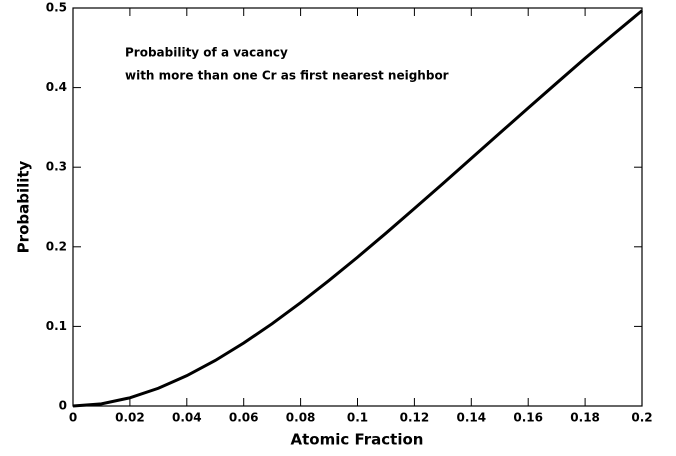 The image size is (676, 456). I want to click on x-tick-label: 0.02, so click(130, 418).